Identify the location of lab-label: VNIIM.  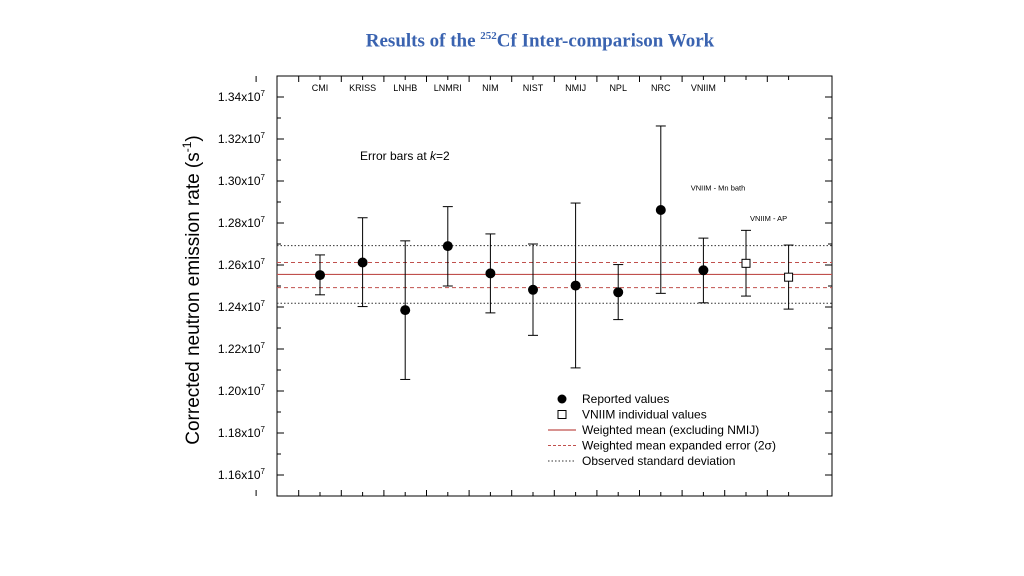
(703, 88).